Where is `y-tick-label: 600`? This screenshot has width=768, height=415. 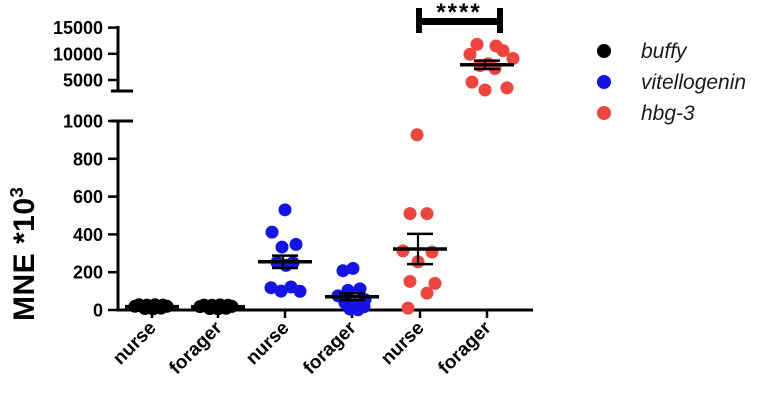 y-tick-label: 600 is located at coordinates (88, 197).